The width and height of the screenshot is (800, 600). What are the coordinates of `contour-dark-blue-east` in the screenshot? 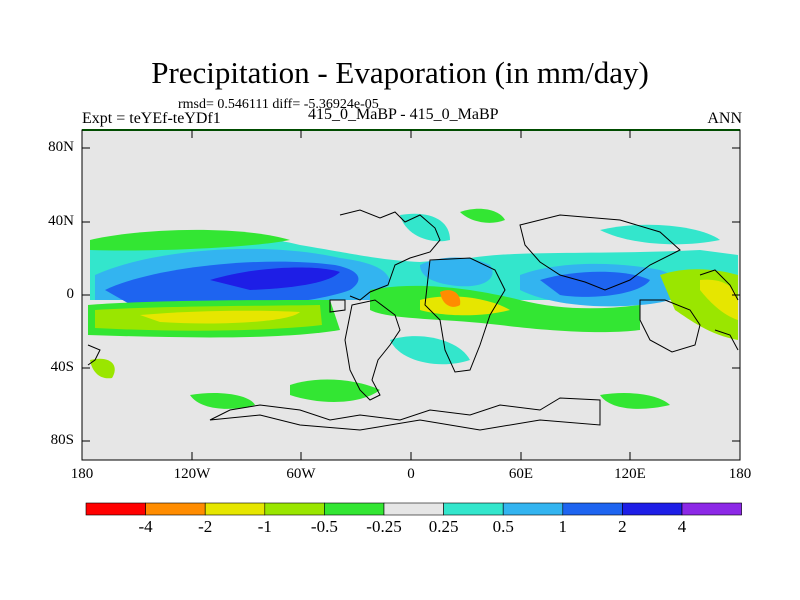 It's located at (595, 284).